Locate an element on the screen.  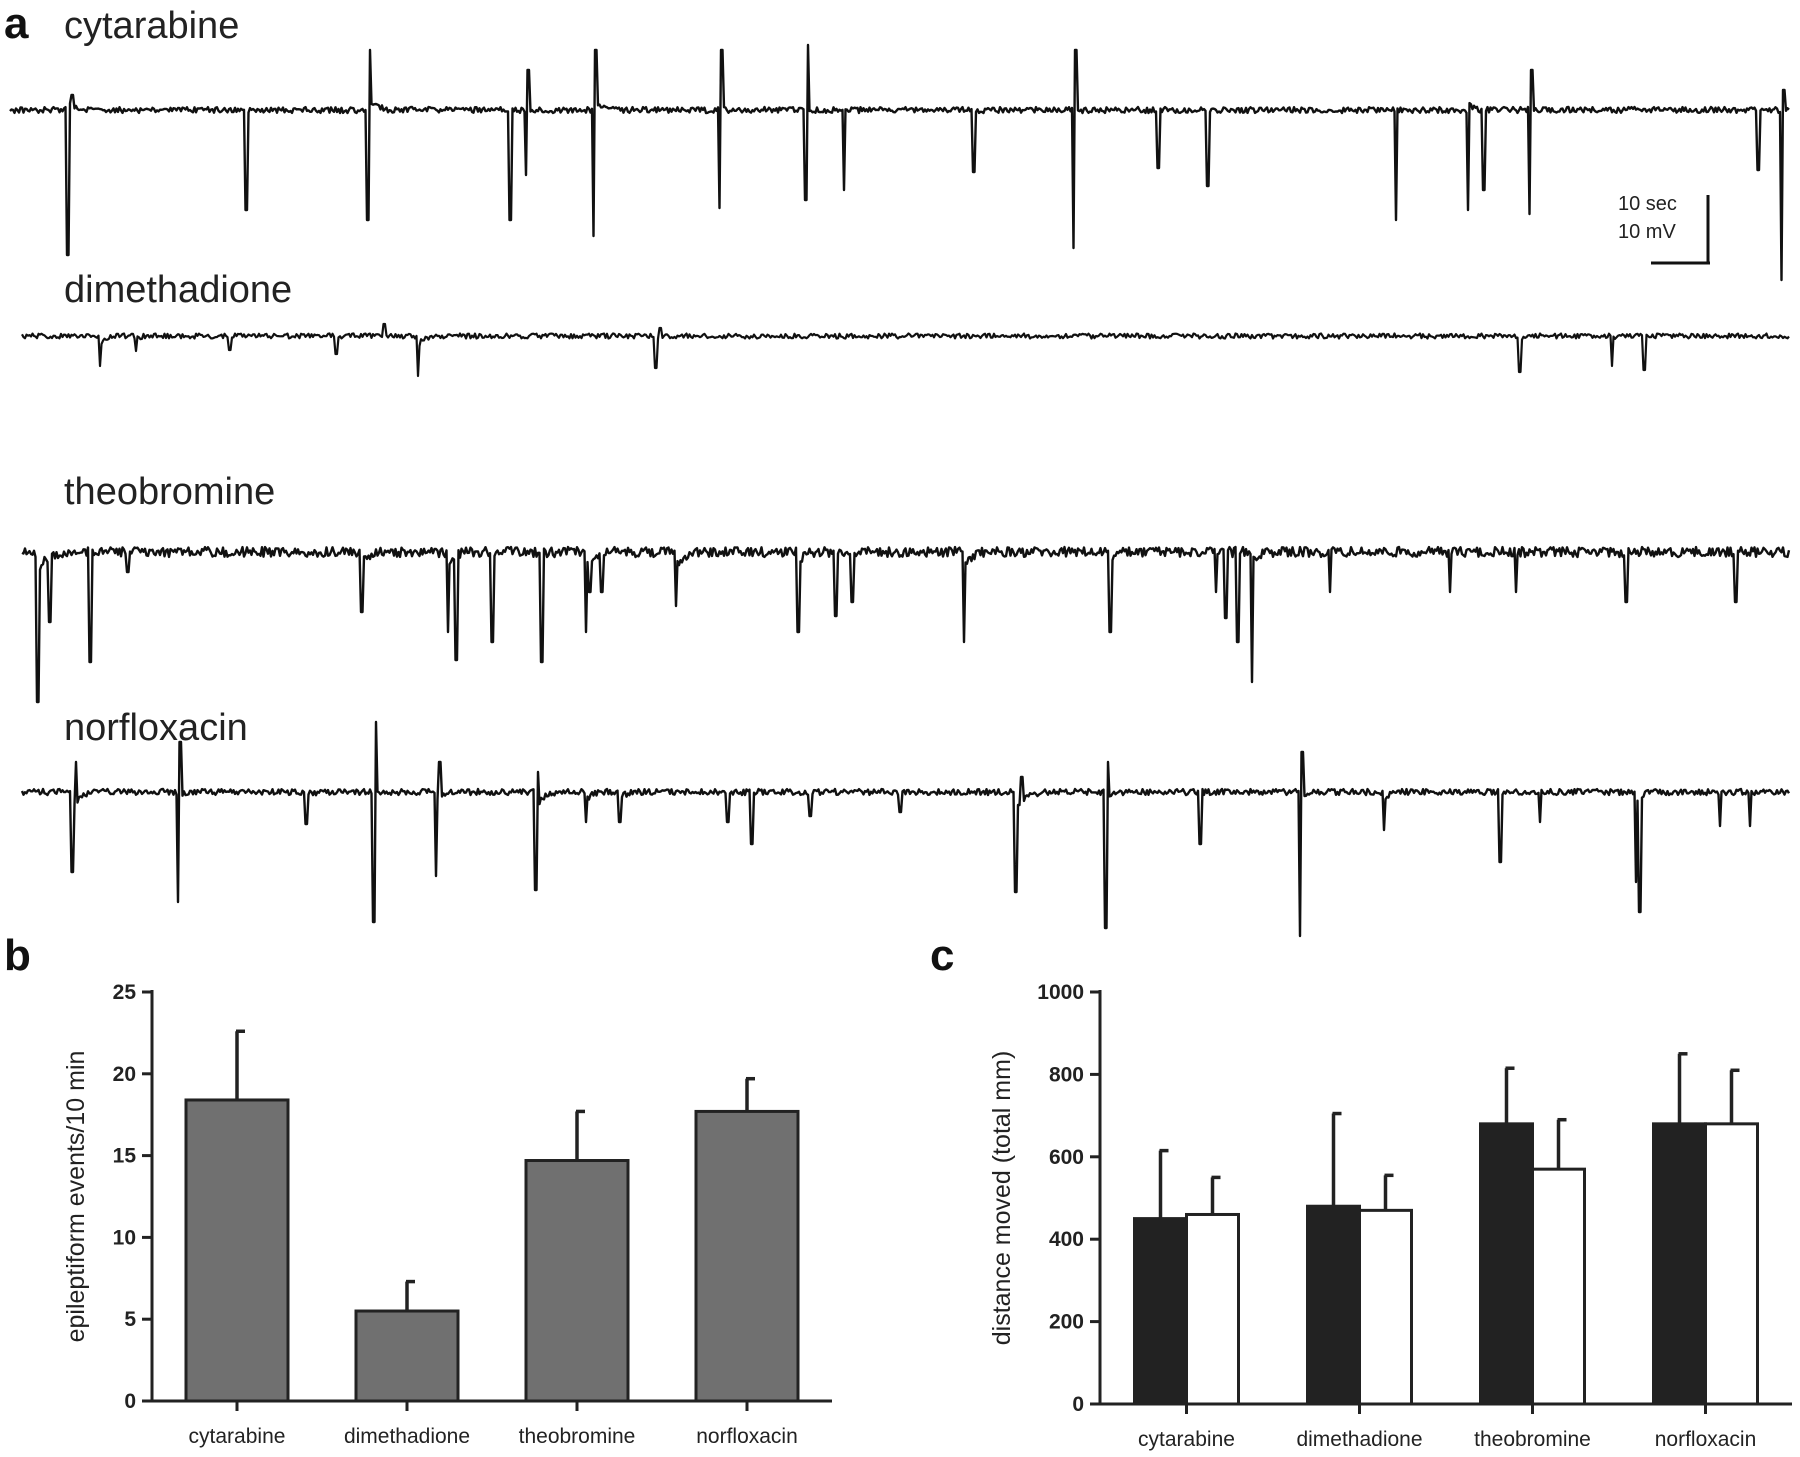
y-tick-label: 10 is located at coordinates (124, 1237).